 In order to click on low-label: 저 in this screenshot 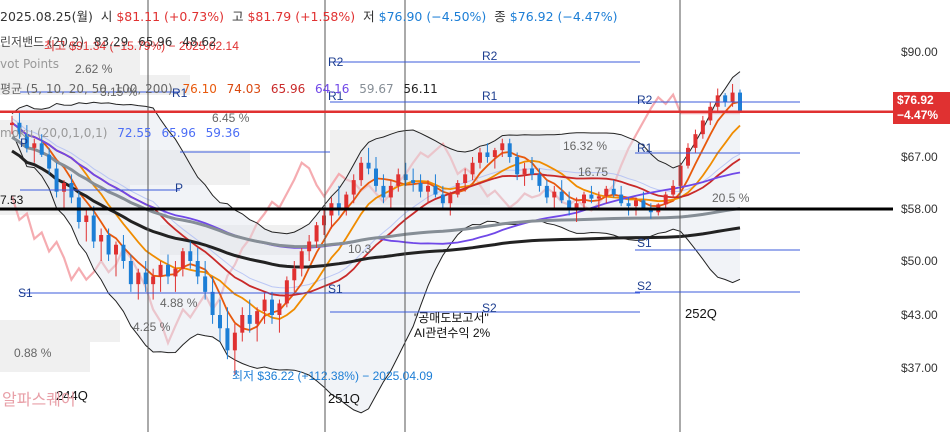, I will do `click(369, 16)`.